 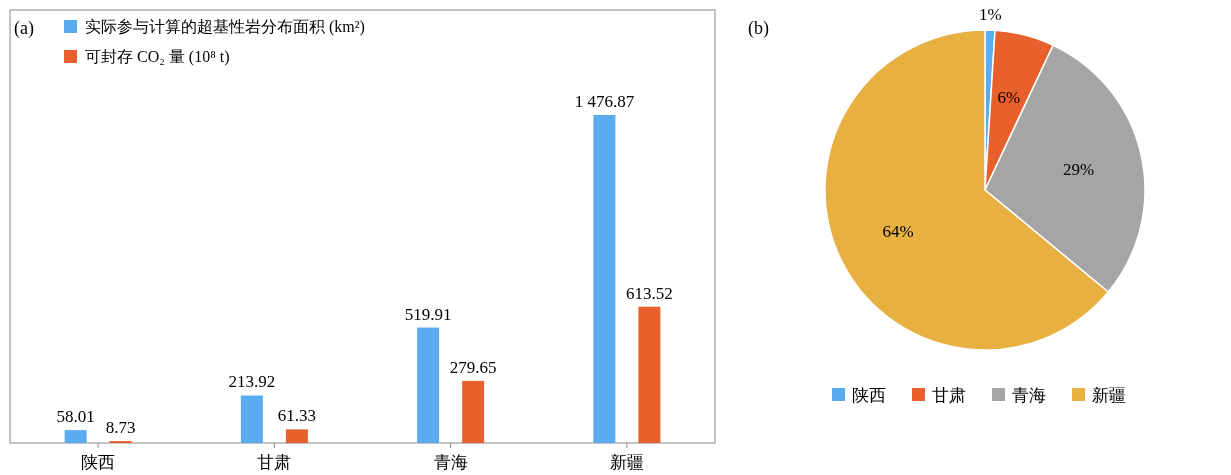 I want to click on data-label: 64%, so click(x=898, y=231).